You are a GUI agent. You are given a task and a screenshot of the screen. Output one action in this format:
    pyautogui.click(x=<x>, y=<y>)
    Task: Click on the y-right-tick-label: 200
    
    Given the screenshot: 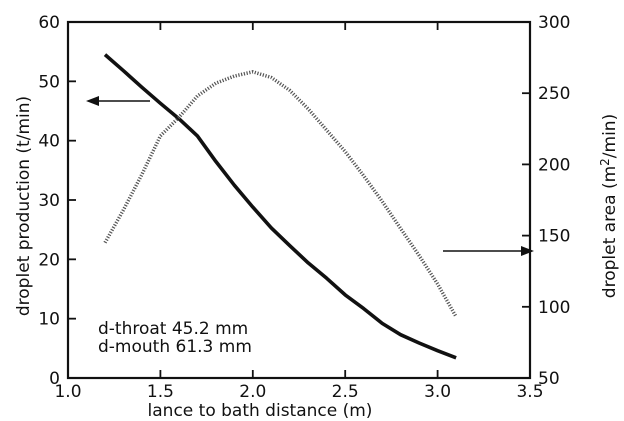 What is the action you would take?
    pyautogui.click(x=554, y=165)
    